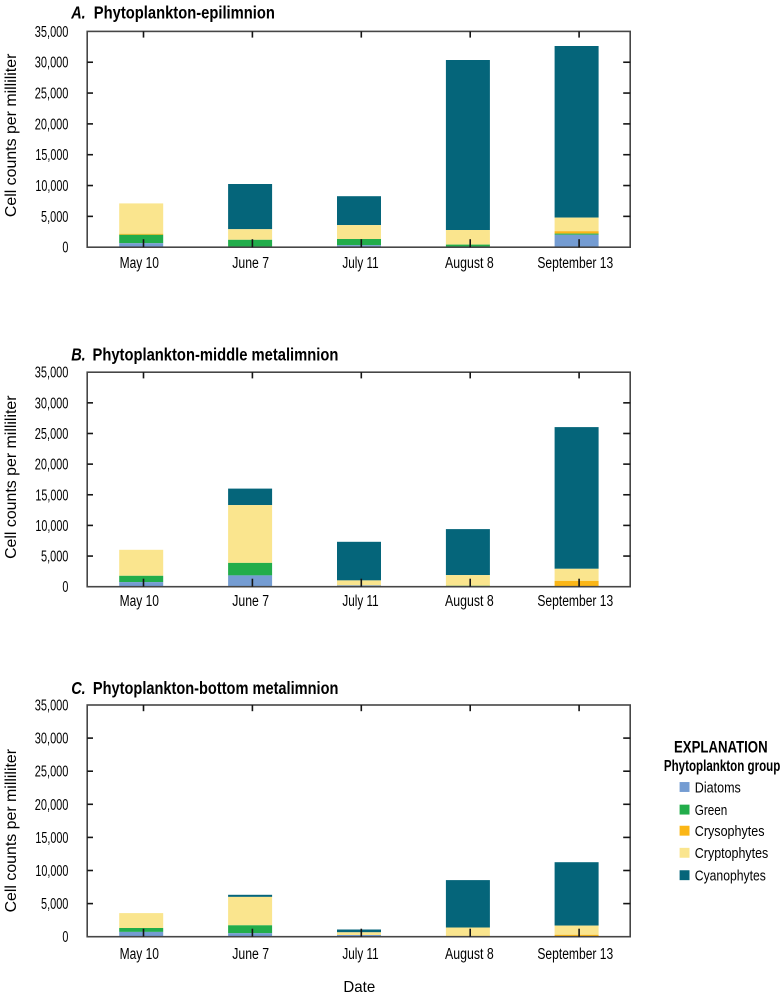  Describe the element at coordinates (721, 746) in the screenshot. I see `svg-text: EXPLANATION` at that location.